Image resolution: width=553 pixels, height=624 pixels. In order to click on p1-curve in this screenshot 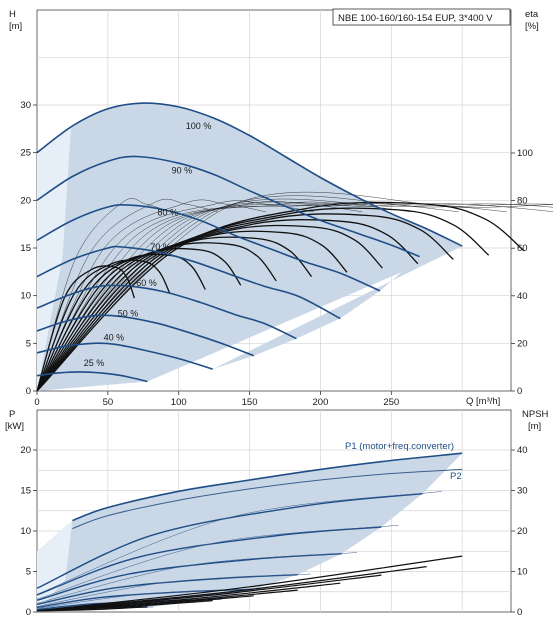, I will do `click(267, 487)`.